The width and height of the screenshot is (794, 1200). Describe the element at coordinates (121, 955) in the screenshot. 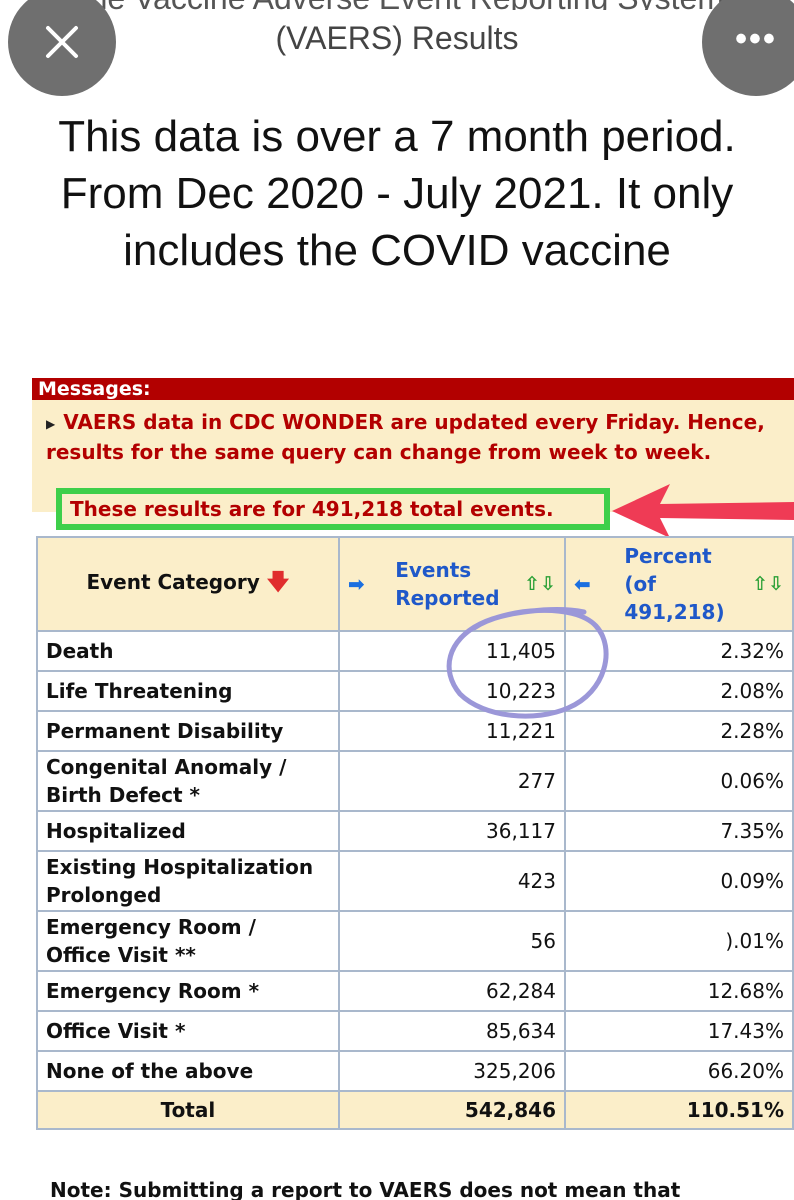

I see `row-category-line2: Office Visit **` at that location.